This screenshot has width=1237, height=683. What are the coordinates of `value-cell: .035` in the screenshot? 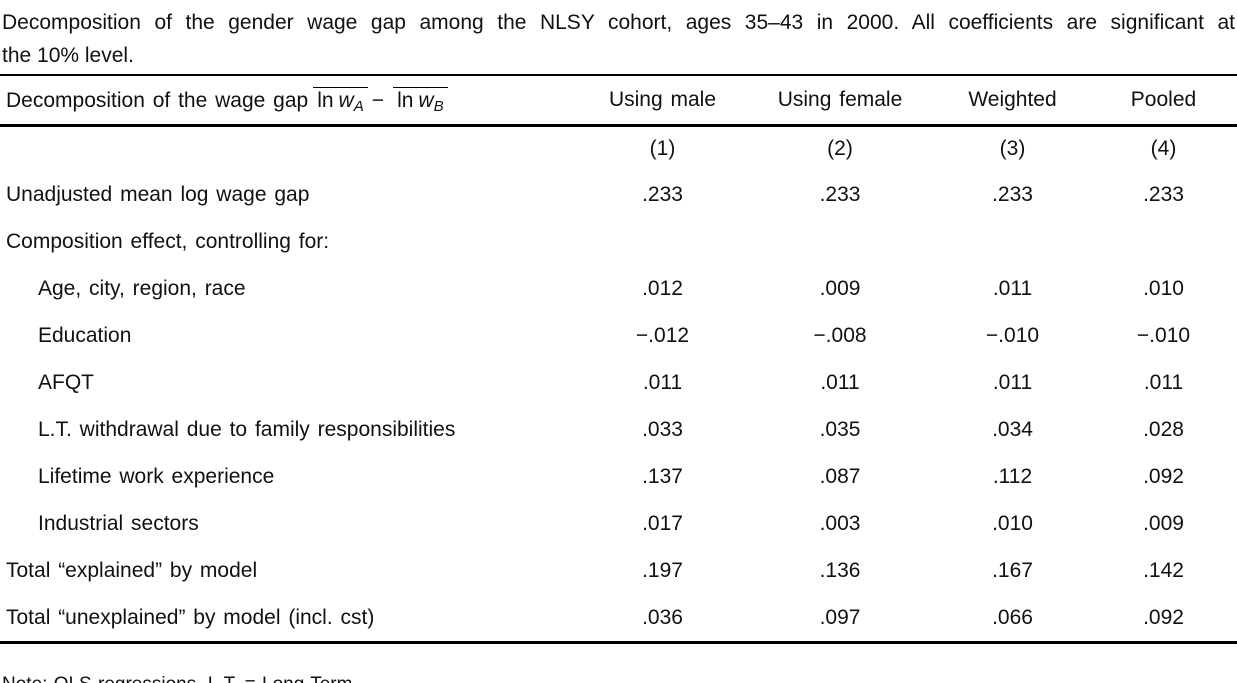 It's located at (840, 429).